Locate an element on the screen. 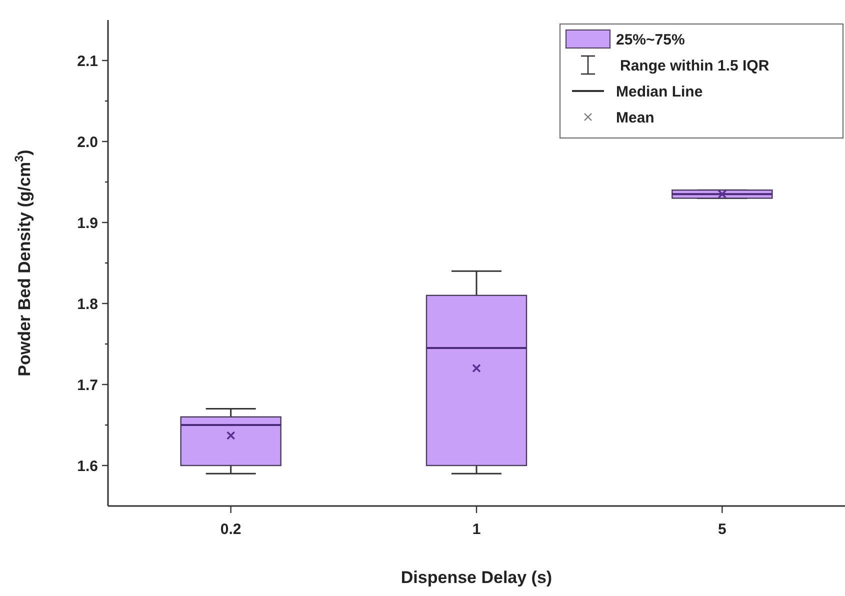  annotation: Range within 1.5 IQR is located at coordinates (695, 65).